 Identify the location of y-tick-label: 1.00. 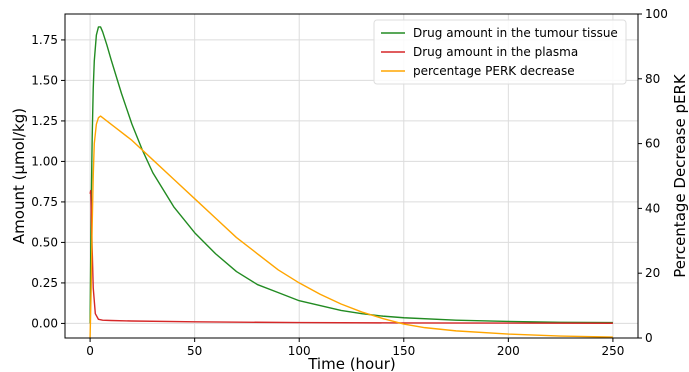
(44, 161).